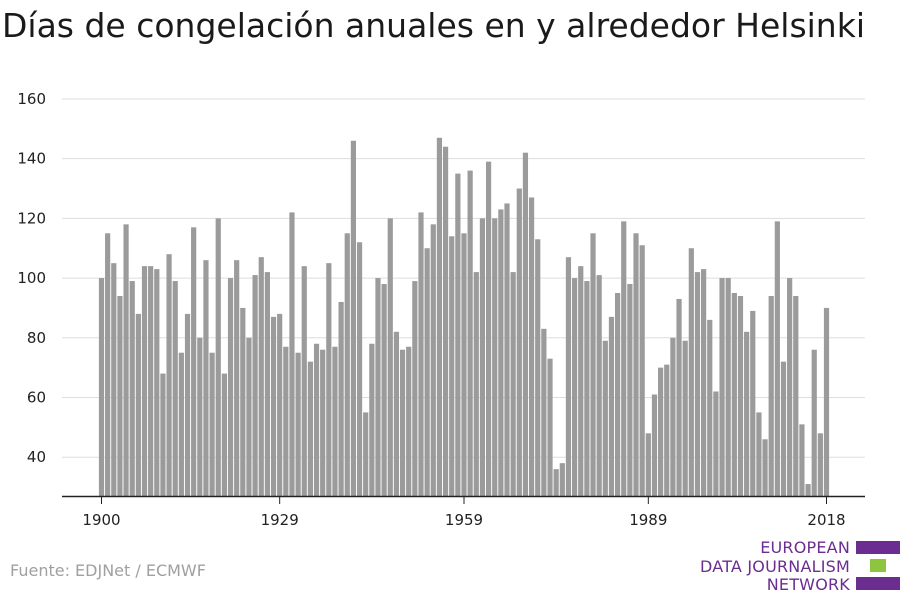 Image resolution: width=900 pixels, height=600 pixels. What do you see at coordinates (618, 394) in the screenshot?
I see `bar-1984` at bounding box center [618, 394].